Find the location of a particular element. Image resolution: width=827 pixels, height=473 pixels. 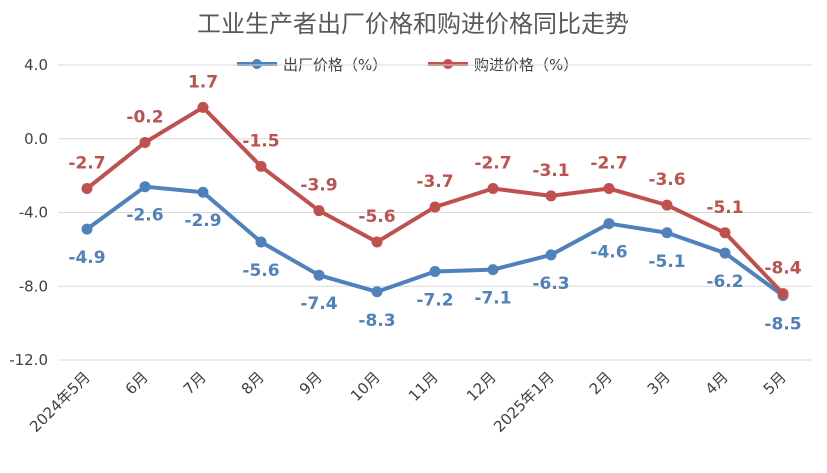

x-tick-label: 3月 is located at coordinates (659, 383).